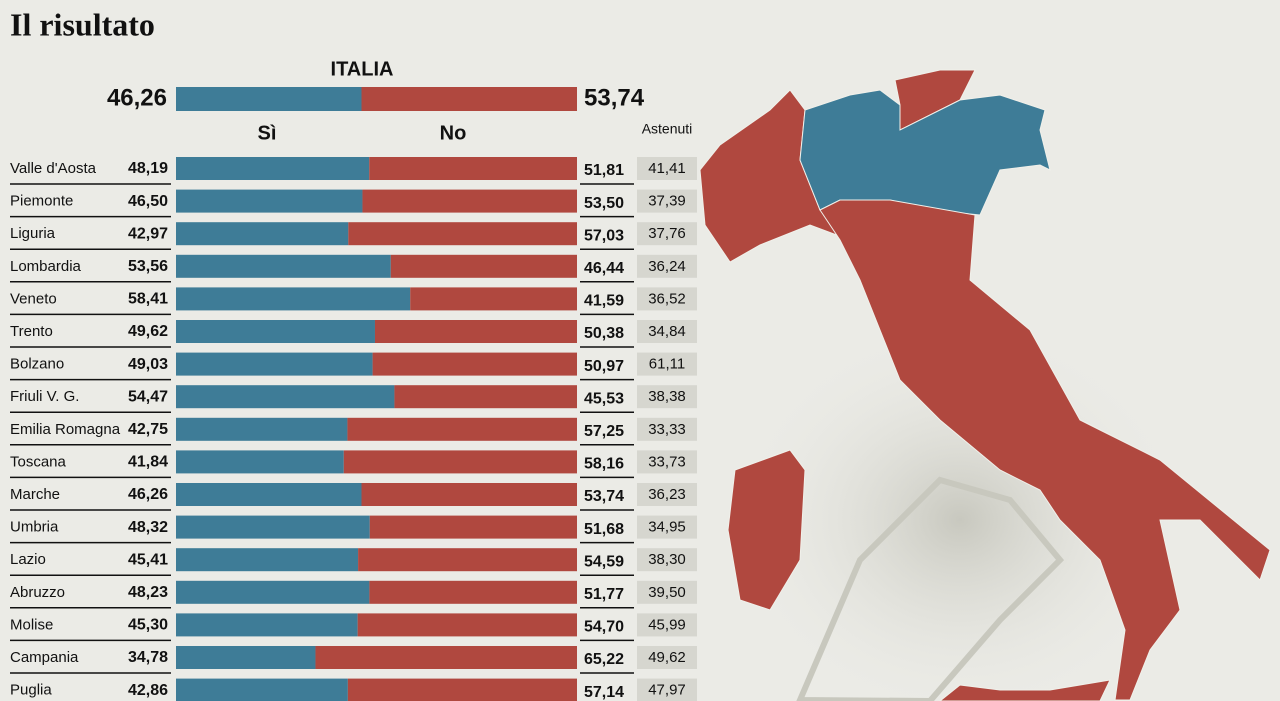 This screenshot has height=701, width=1280. I want to click on value-label: 51,68, so click(604, 529).